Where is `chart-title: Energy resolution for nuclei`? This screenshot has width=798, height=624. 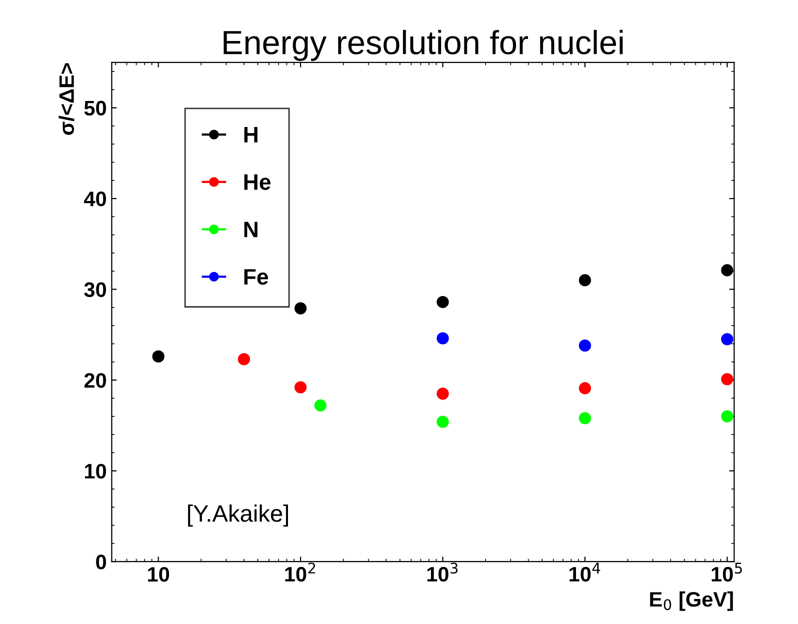
chart-title: Energy resolution for nuclei is located at coordinates (423, 45).